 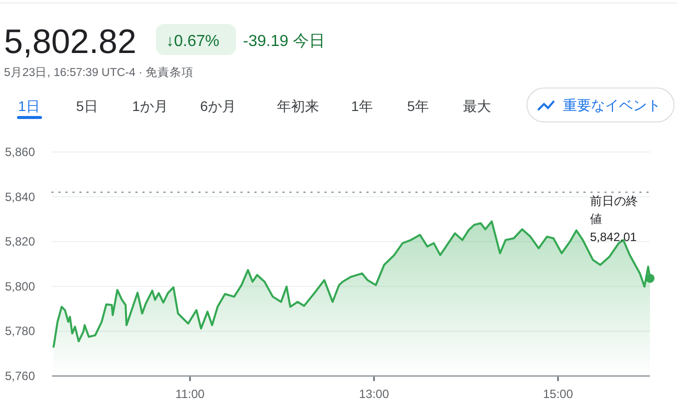 I want to click on chart-subtitle: 5月23日, 16:57:39 UTC-4 · 免責条項, so click(x=99, y=72).